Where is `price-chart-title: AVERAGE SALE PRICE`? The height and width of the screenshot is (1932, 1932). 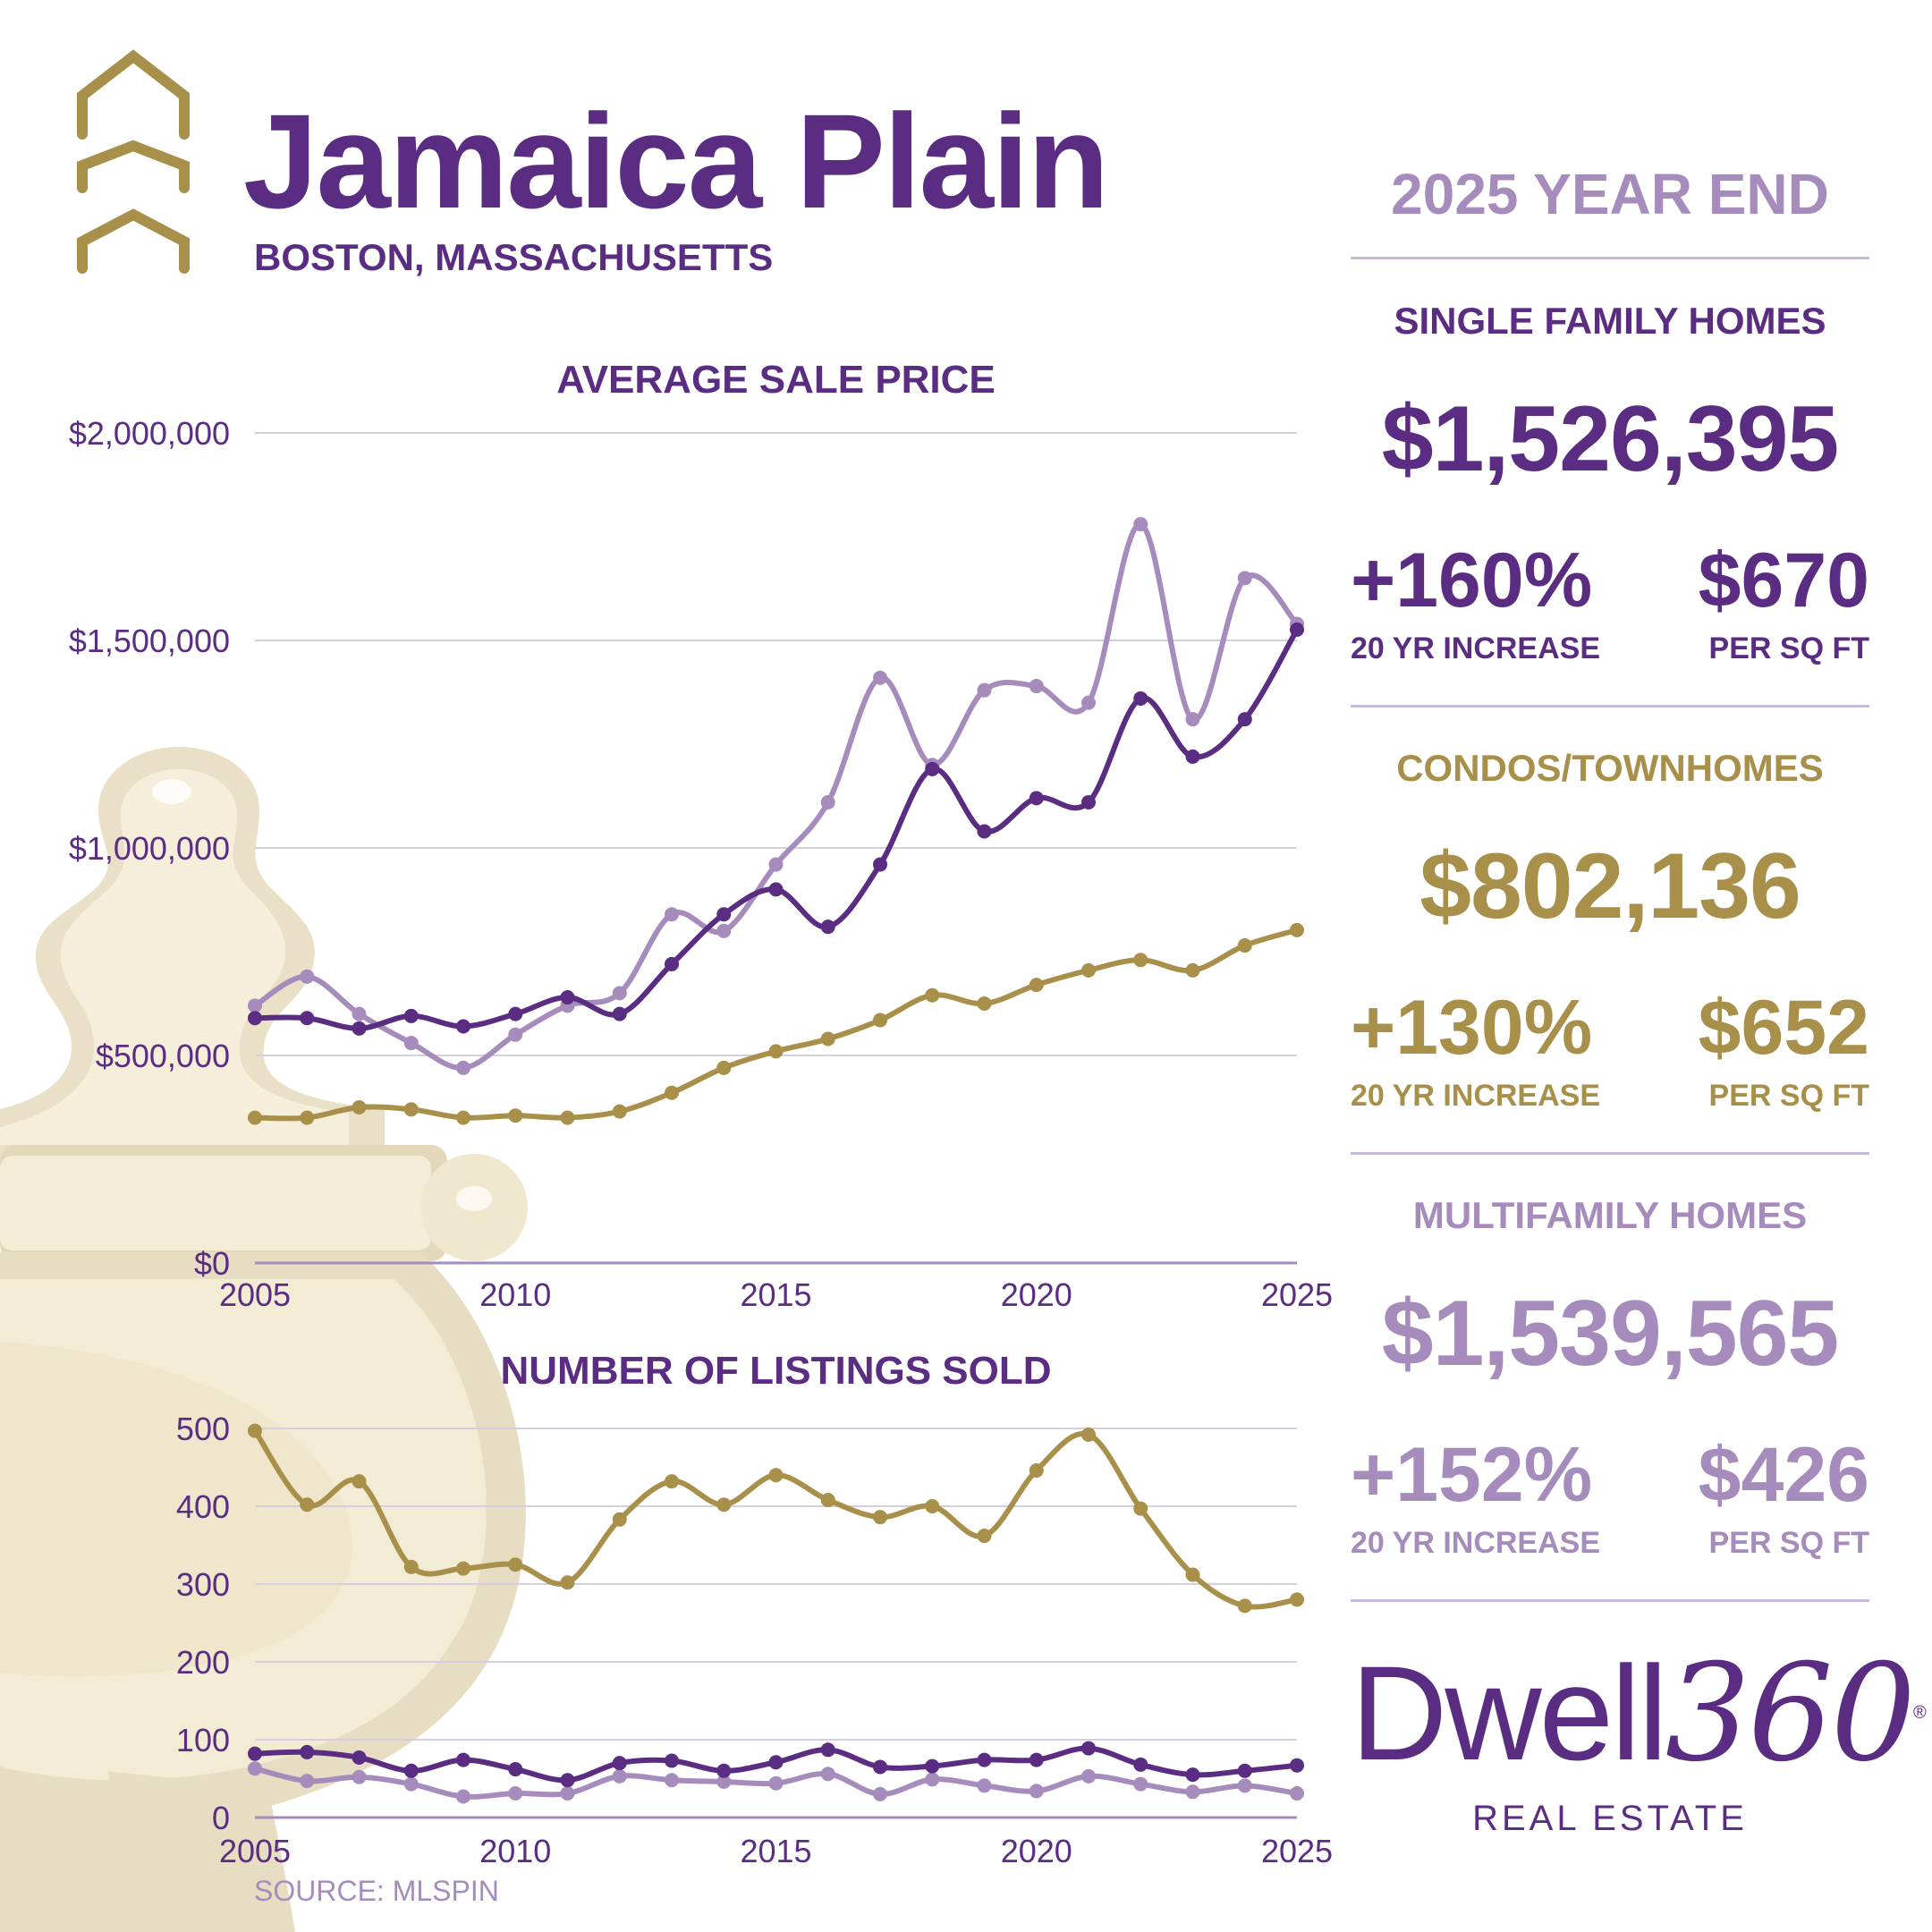 price-chart-title: AVERAGE SALE PRICE is located at coordinates (776, 380).